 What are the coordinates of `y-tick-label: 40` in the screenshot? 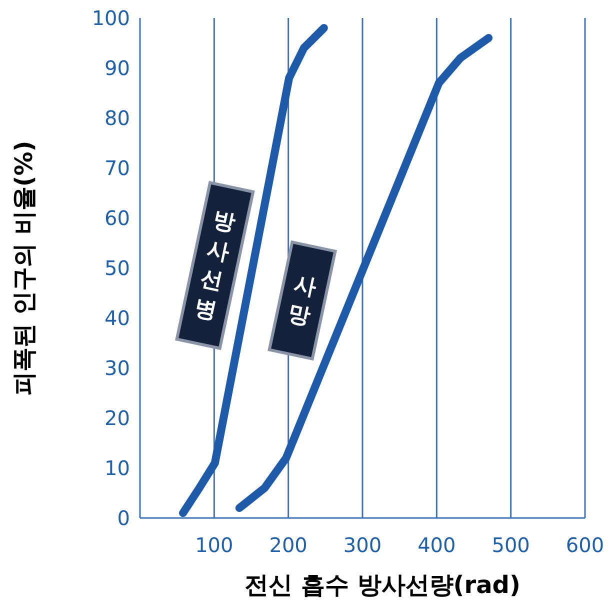 It's located at (117, 318).